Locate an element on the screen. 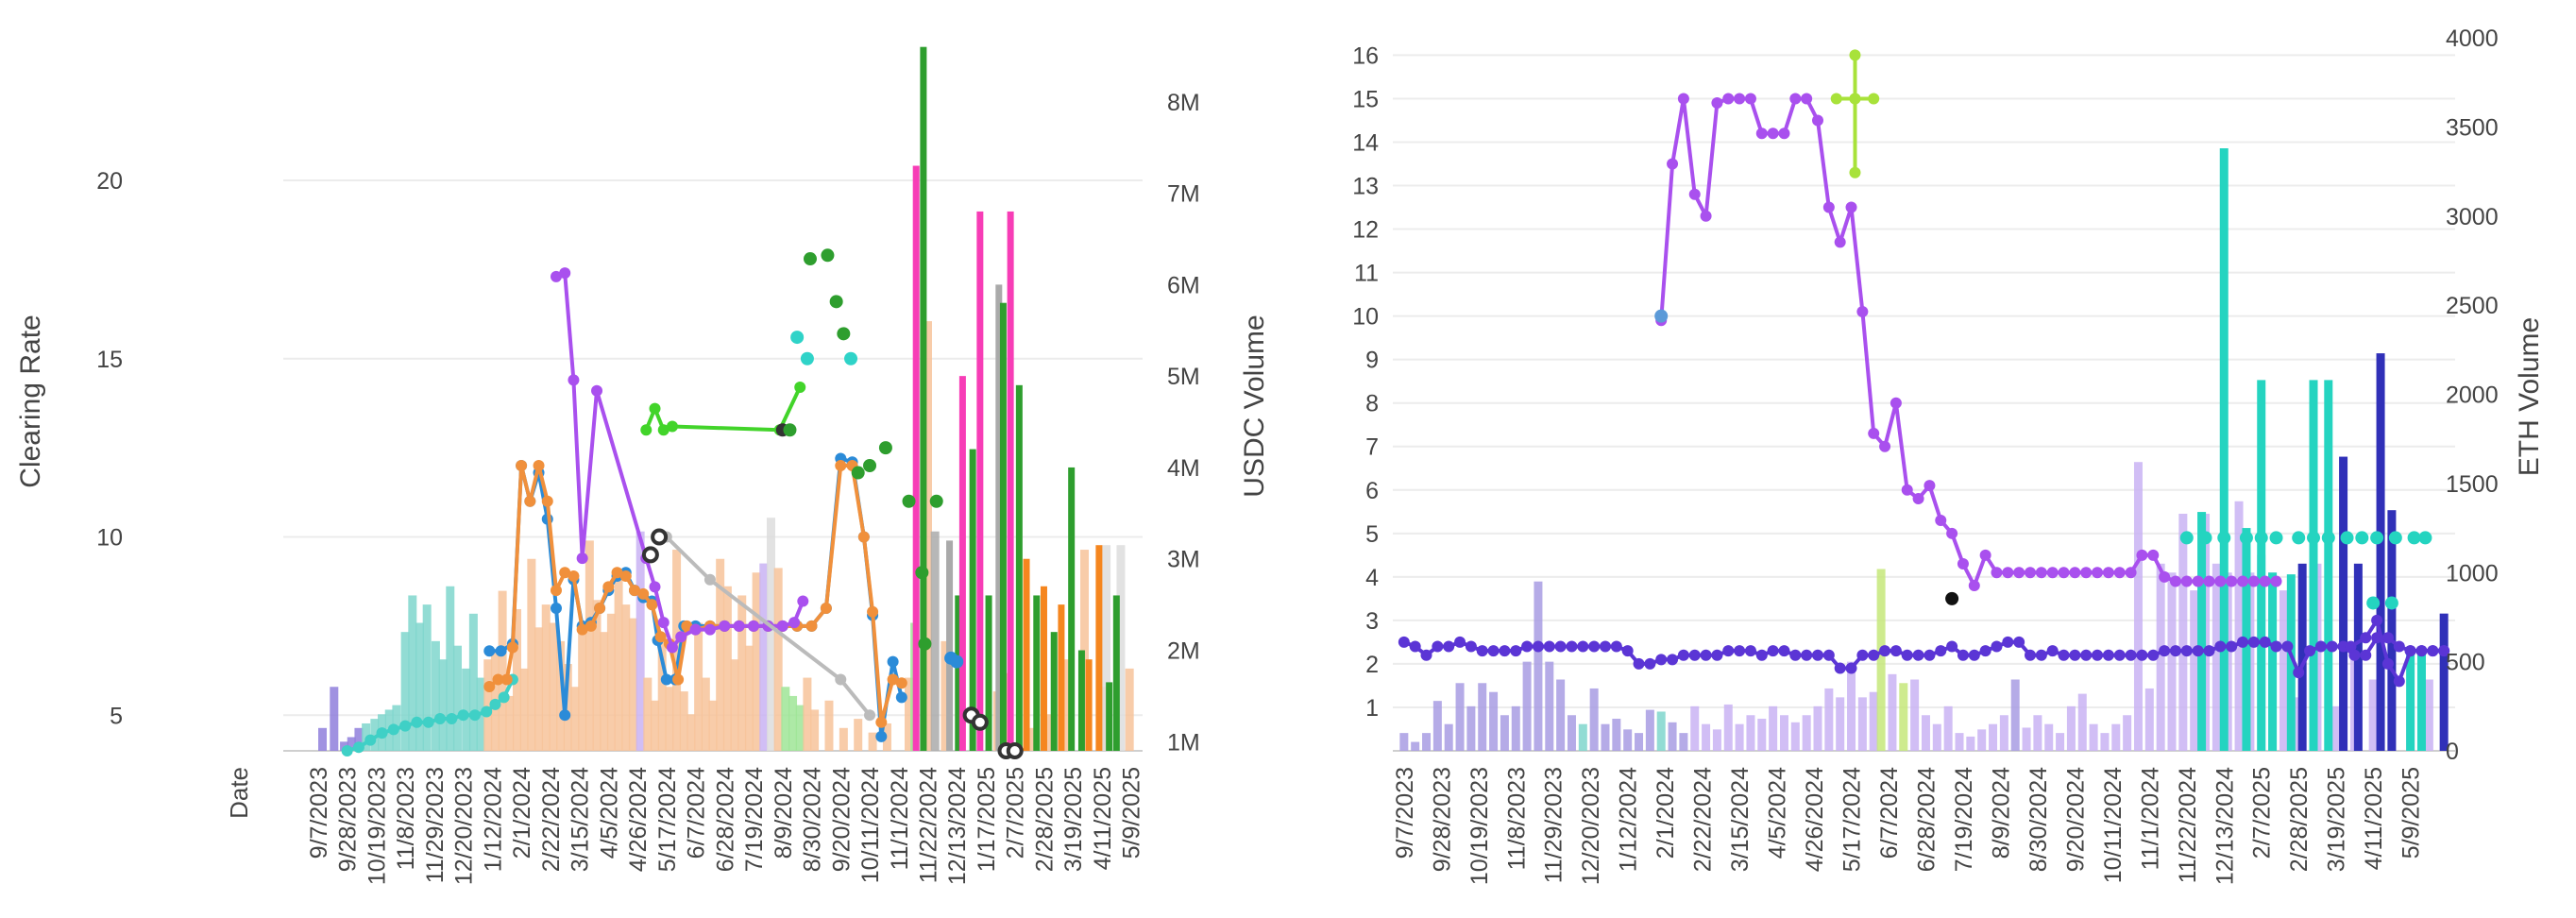  x-tick-label: 9/20/2024 is located at coordinates (2075, 819).